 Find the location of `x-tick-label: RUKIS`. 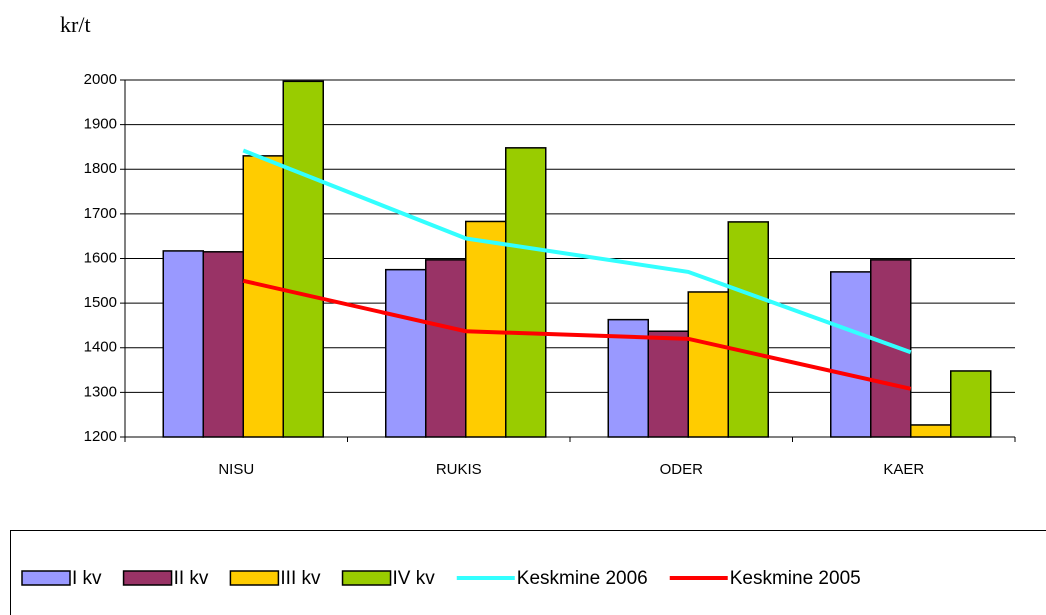

x-tick-label: RUKIS is located at coordinates (459, 469).